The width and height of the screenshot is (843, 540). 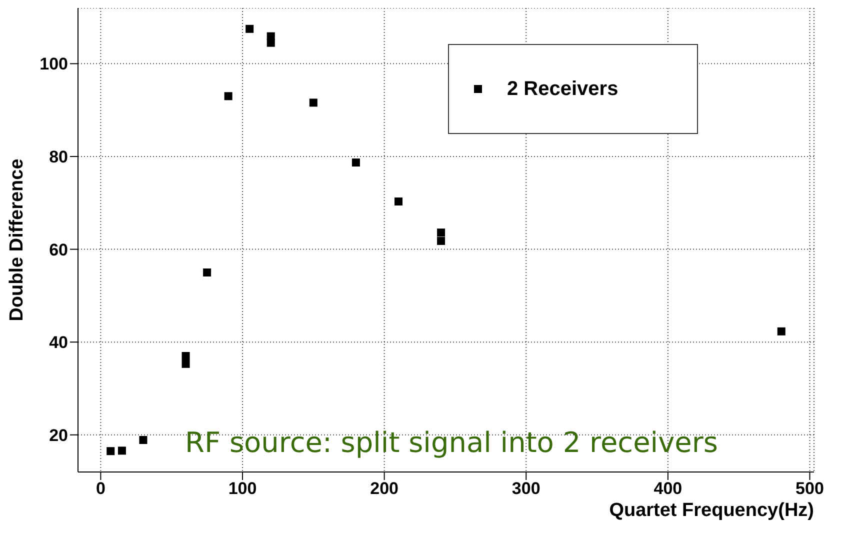 I want to click on y-tick-label: 20, so click(x=58, y=435).